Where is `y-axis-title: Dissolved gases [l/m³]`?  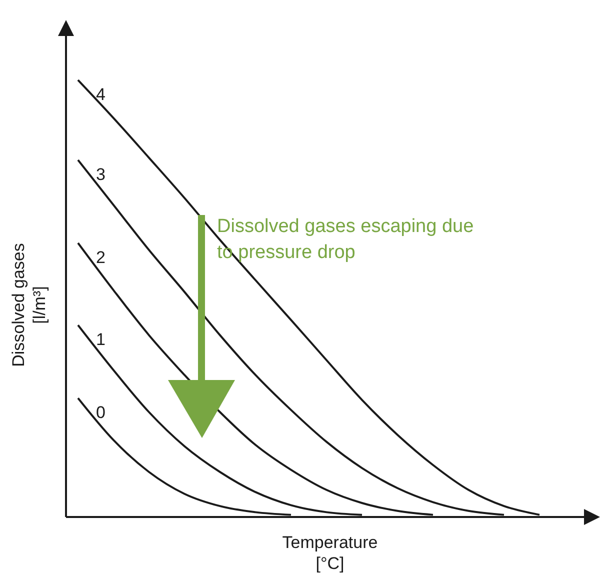
y-axis-title: Dissolved gases [l/m³] is located at coordinates (29, 305).